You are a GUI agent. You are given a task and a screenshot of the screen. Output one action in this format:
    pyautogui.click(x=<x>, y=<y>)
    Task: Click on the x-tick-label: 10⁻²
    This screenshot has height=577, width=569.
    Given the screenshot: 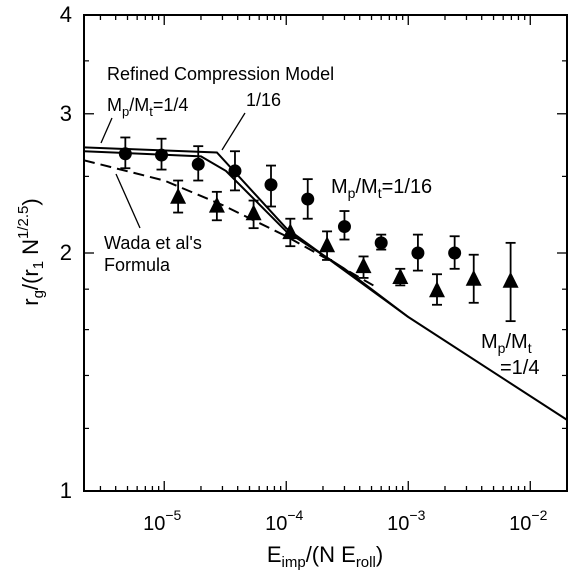 What is the action you would take?
    pyautogui.click(x=528, y=521)
    